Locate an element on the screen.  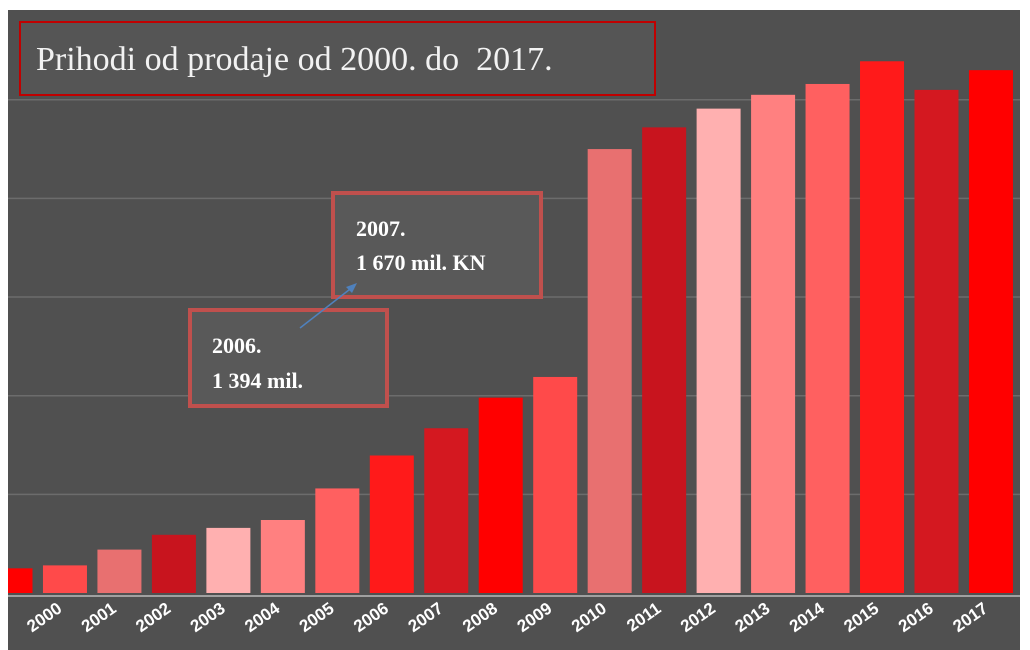
title-box is located at coordinates (337, 58).